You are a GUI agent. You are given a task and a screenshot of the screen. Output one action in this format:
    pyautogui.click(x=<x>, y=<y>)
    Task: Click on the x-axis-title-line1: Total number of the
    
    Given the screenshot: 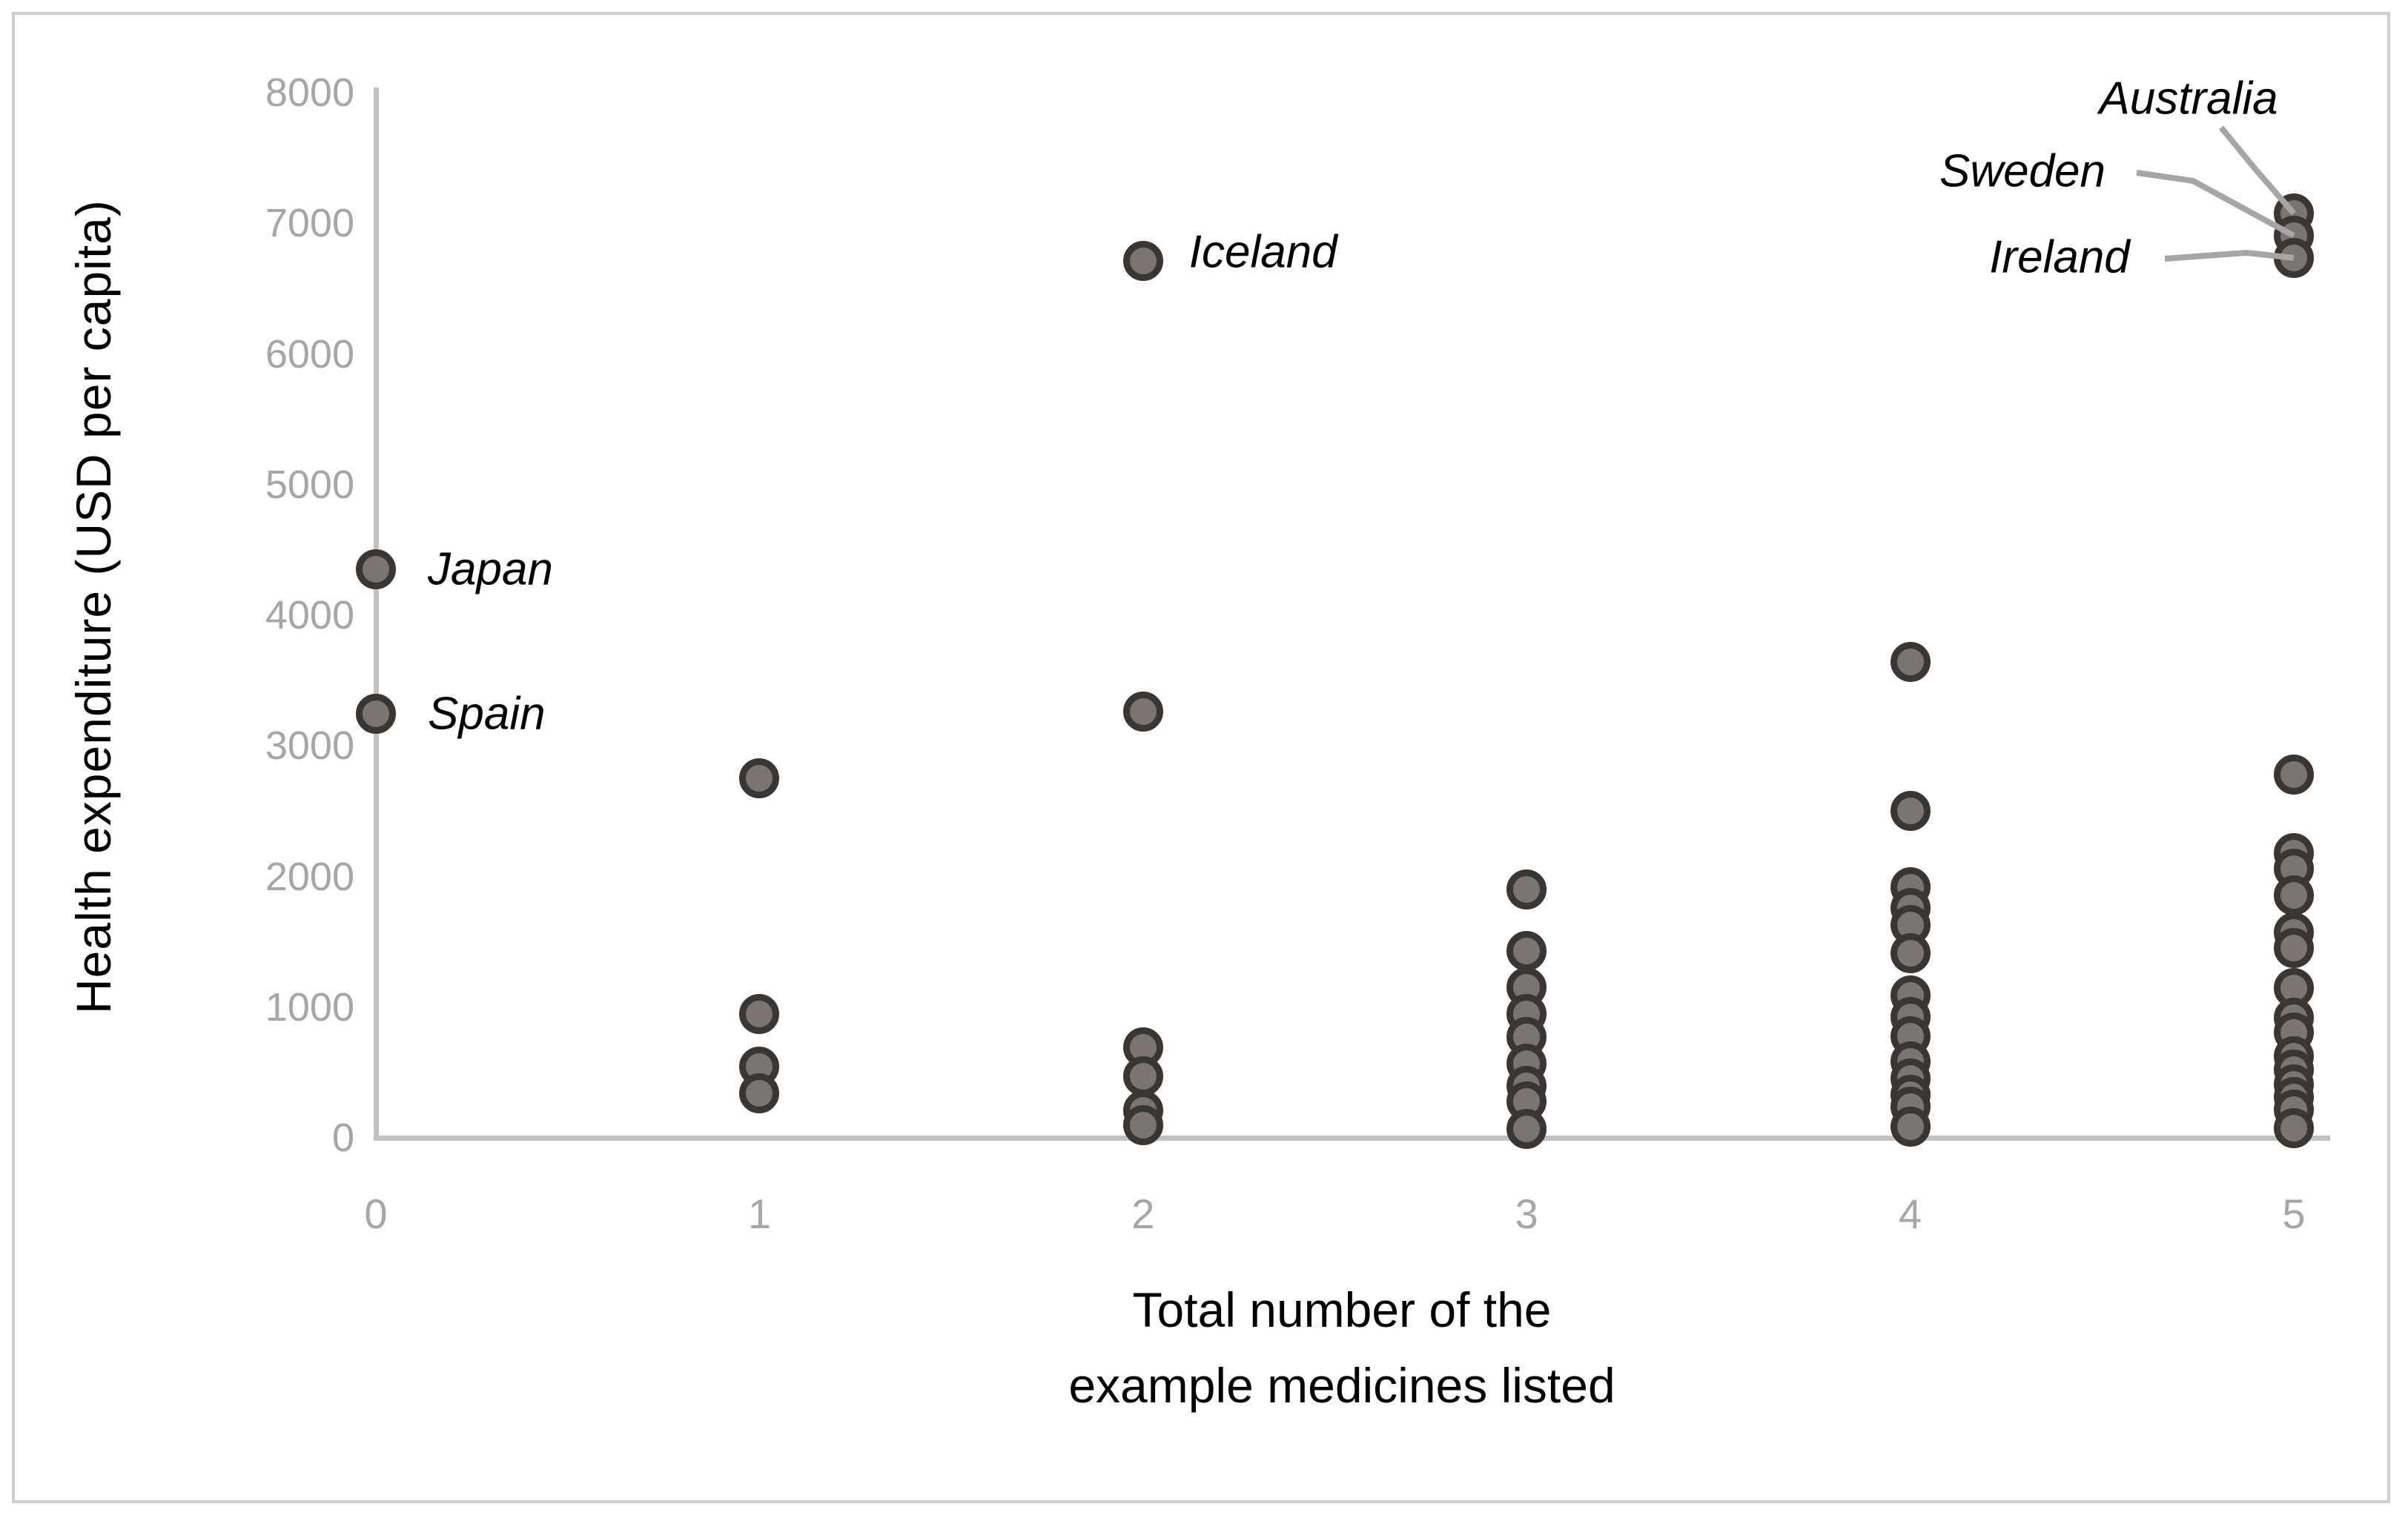 What is the action you would take?
    pyautogui.click(x=1342, y=1309)
    